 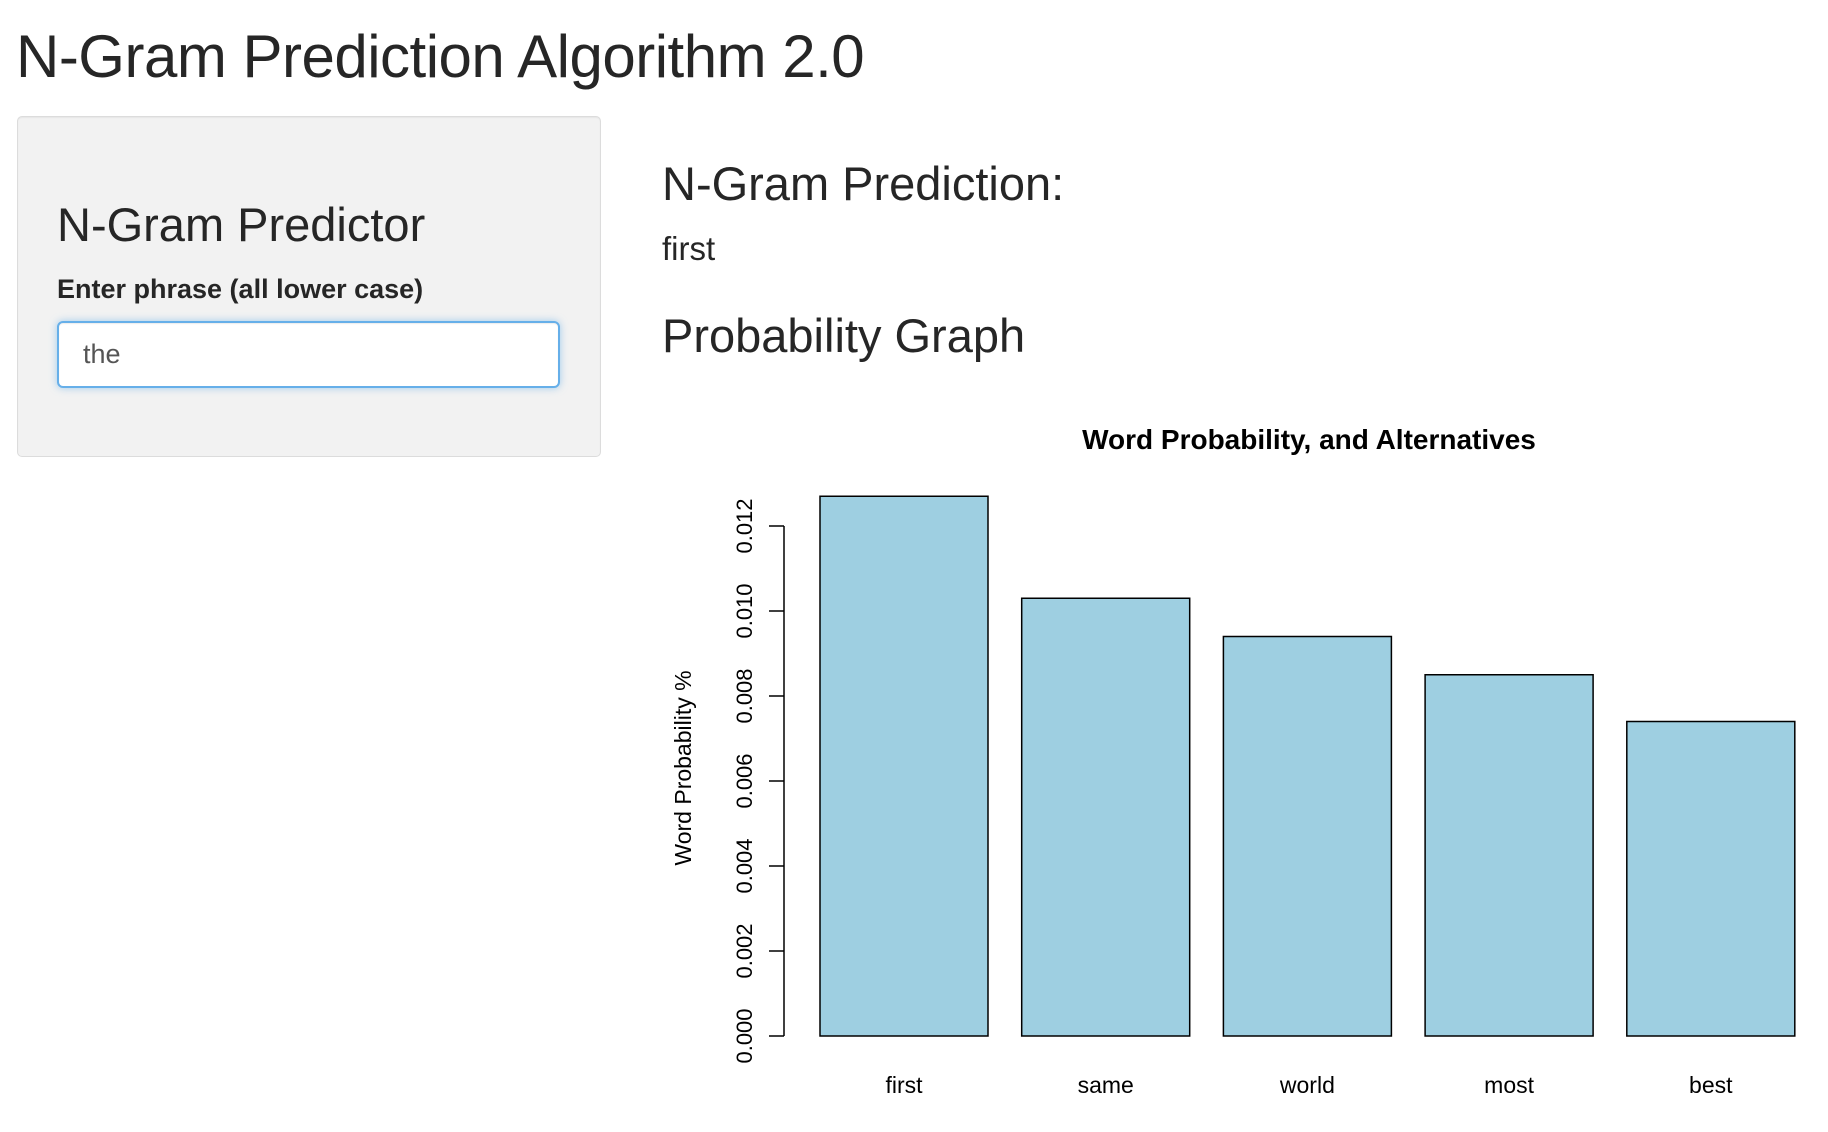 What do you see at coordinates (1711, 1085) in the screenshot?
I see `x-tick-label-best: best` at bounding box center [1711, 1085].